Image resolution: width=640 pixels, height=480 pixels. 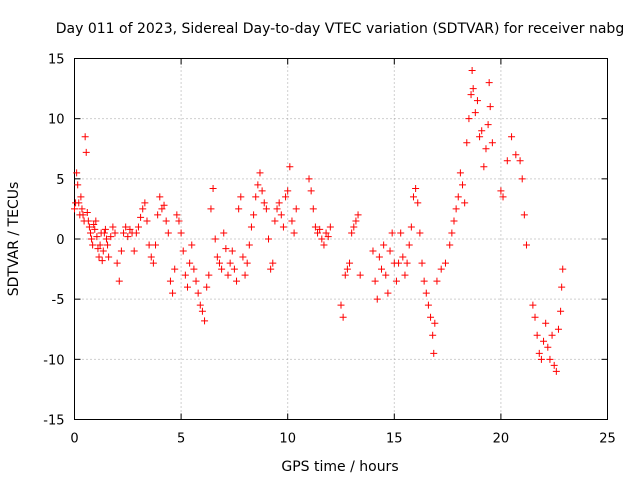 I want to click on x-tick-label: 10, so click(x=287, y=439).